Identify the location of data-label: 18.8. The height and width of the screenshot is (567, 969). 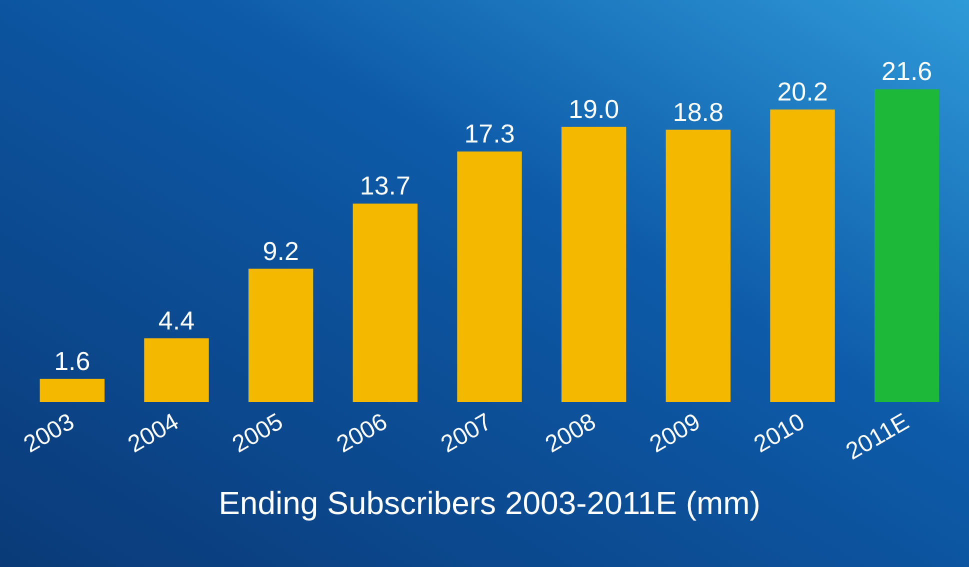
(698, 111).